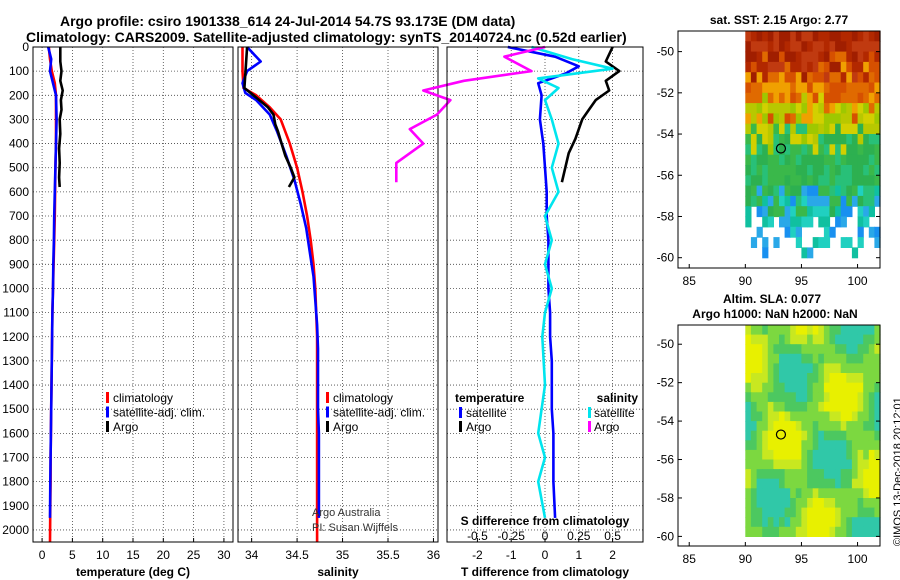  I want to click on x-tick-label: 10, so click(103, 555).